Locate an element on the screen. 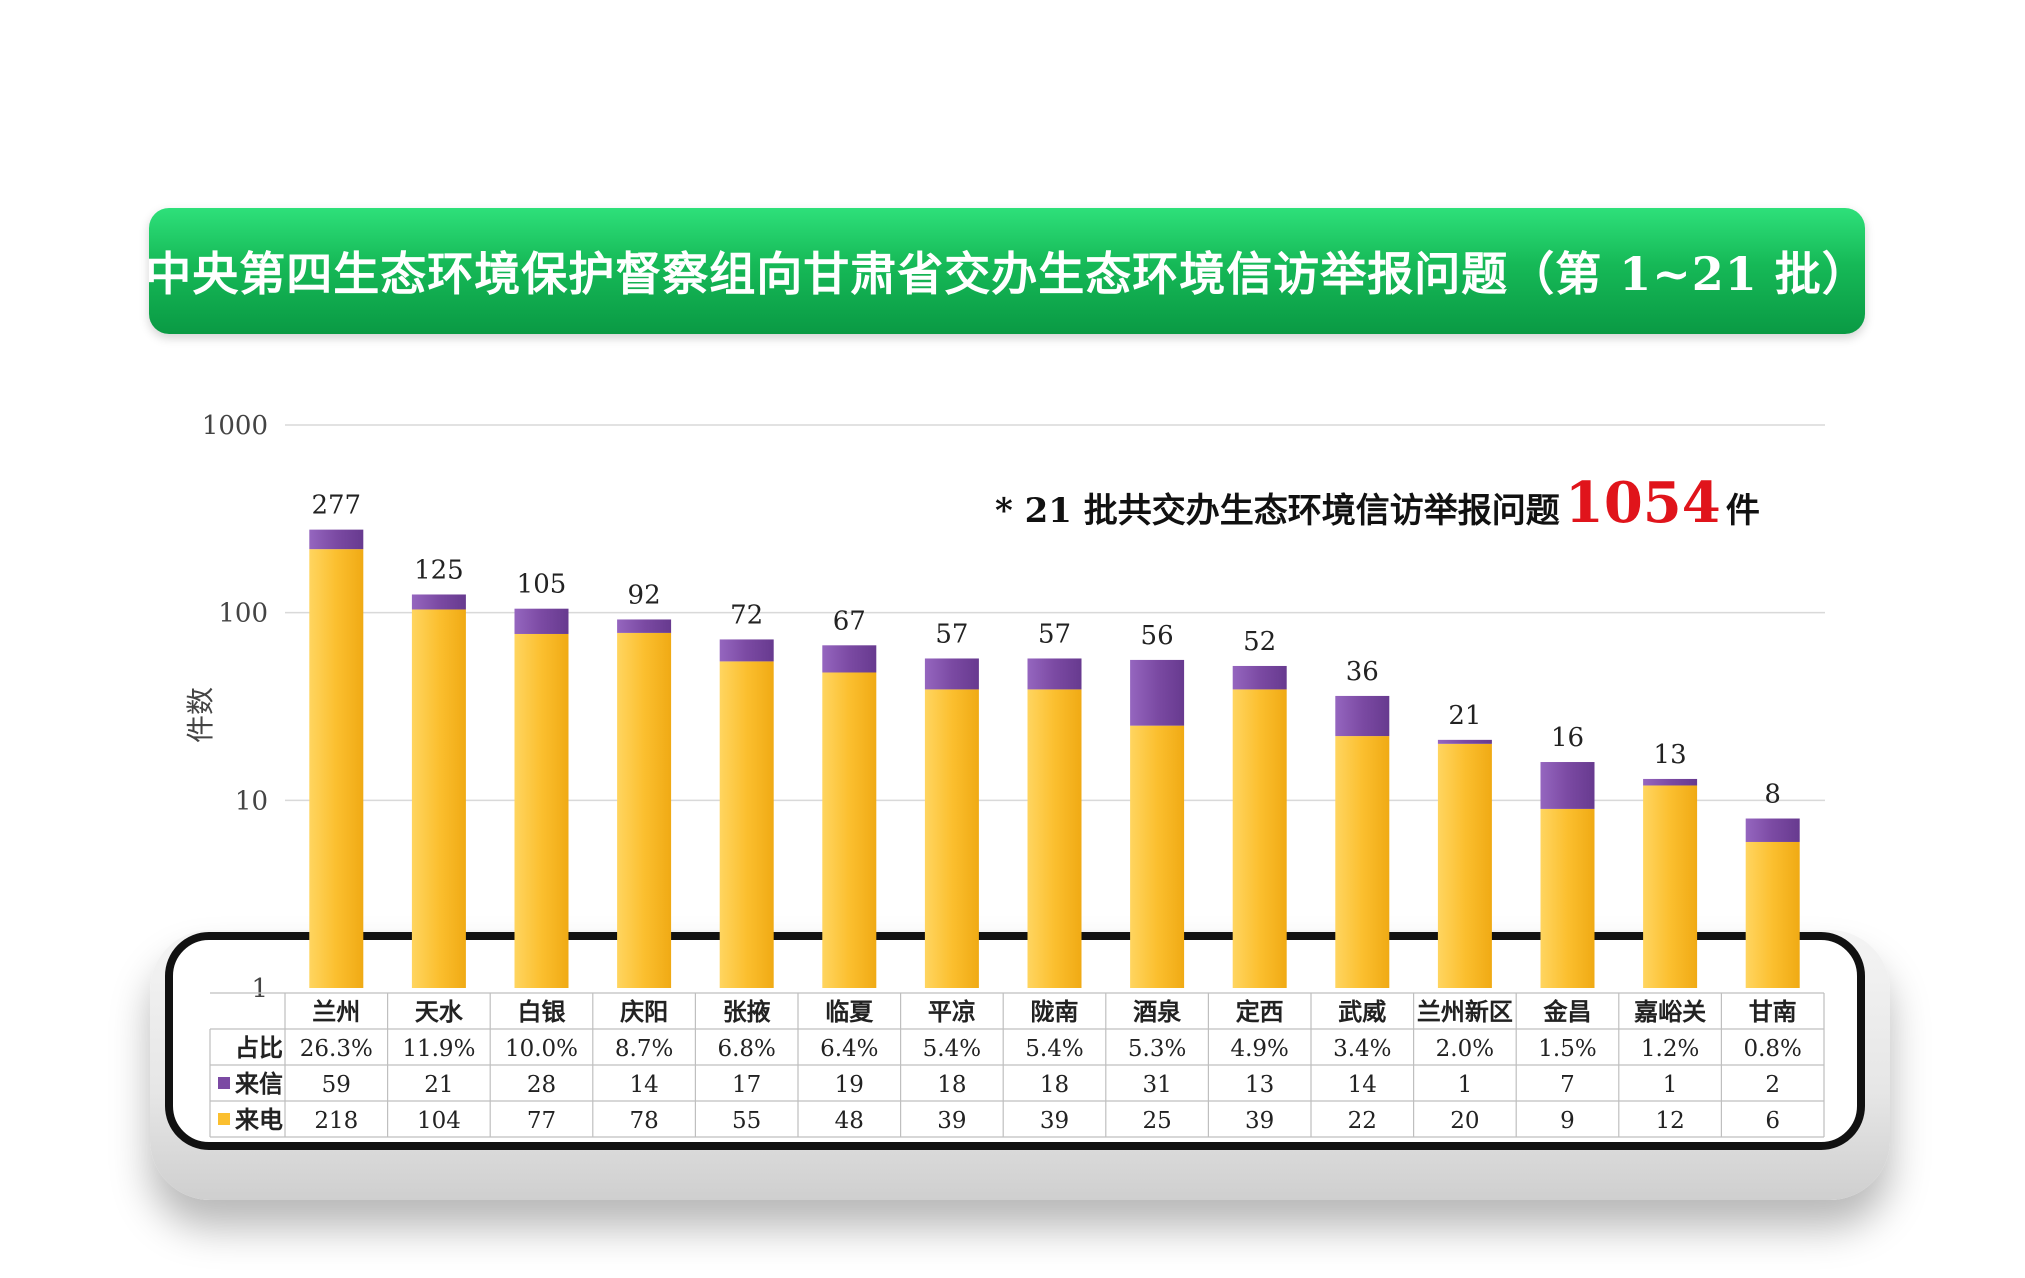 This screenshot has height=1278, width=2025. category-label: 庆阳 is located at coordinates (644, 1011).